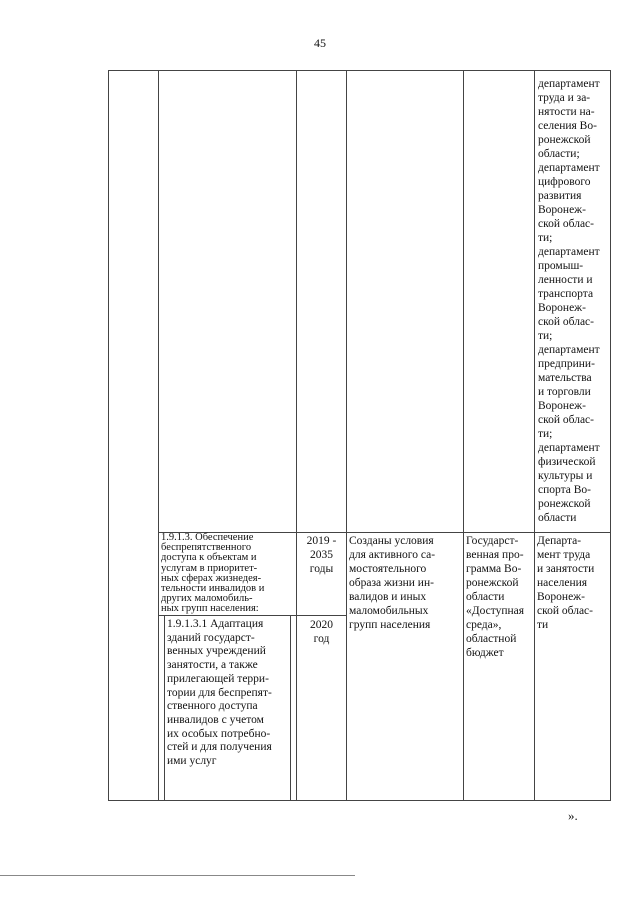 This screenshot has height=905, width=640. I want to click on footer-line, so click(177, 875).